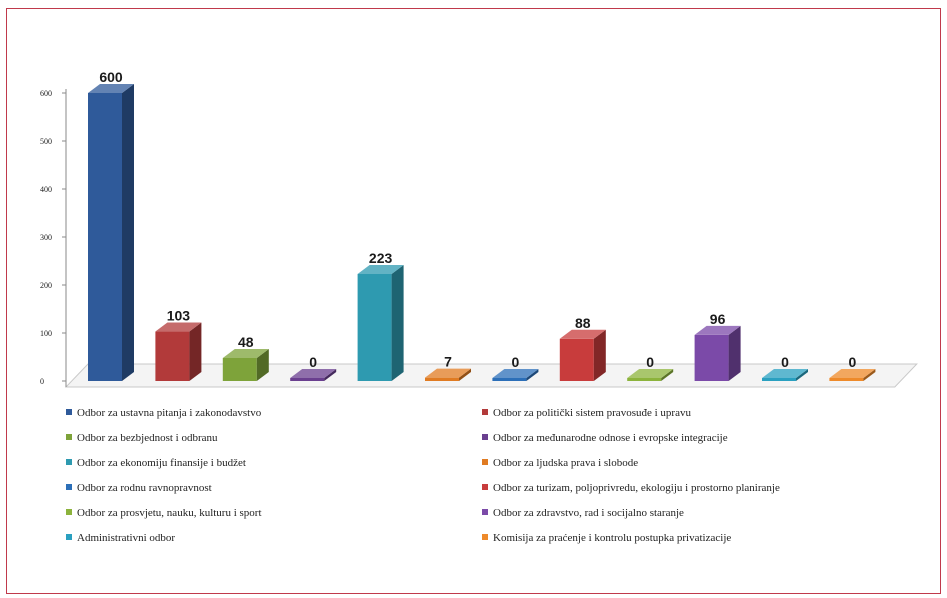 The height and width of the screenshot is (598, 947). What do you see at coordinates (179, 316) in the screenshot?
I see `data-label: 103` at bounding box center [179, 316].